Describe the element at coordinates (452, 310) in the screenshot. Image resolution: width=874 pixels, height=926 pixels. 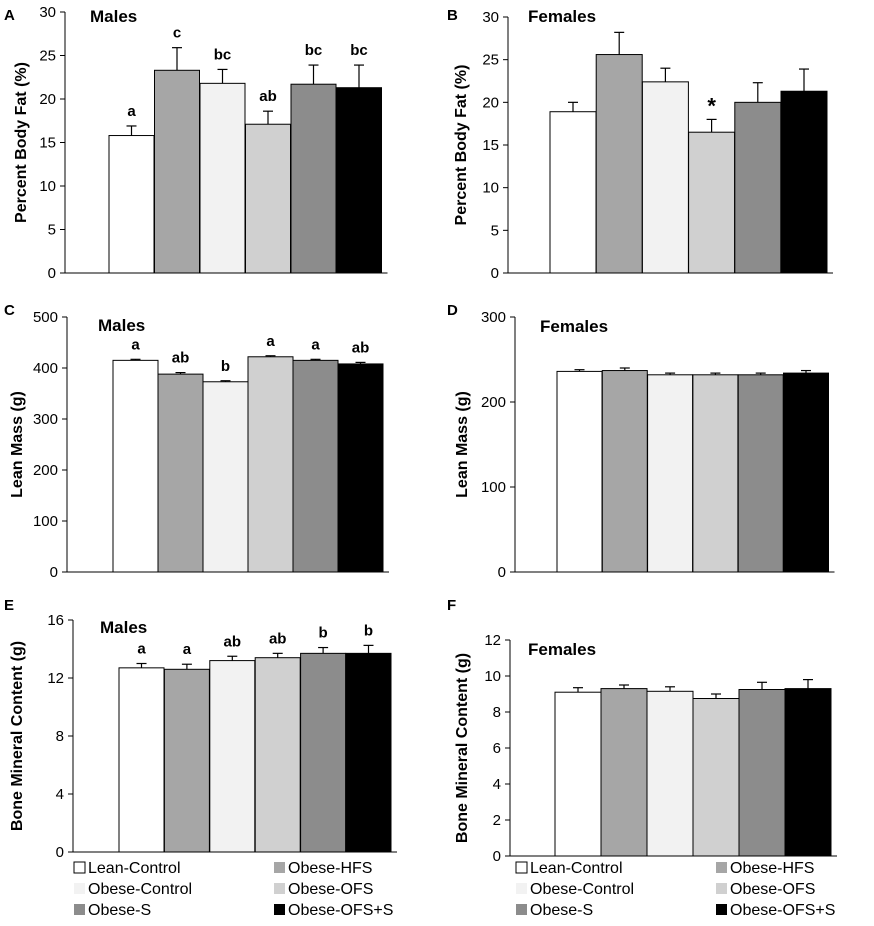
I see `panel-letter: D` at that location.